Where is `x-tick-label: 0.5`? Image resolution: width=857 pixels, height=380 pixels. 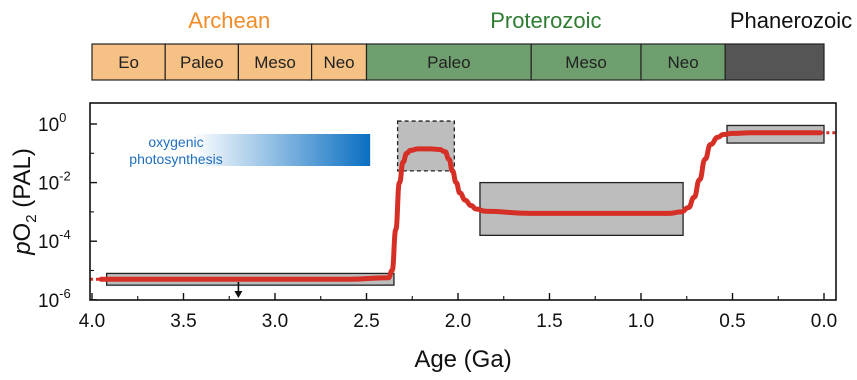
x-tick-label: 0.5 is located at coordinates (732, 321).